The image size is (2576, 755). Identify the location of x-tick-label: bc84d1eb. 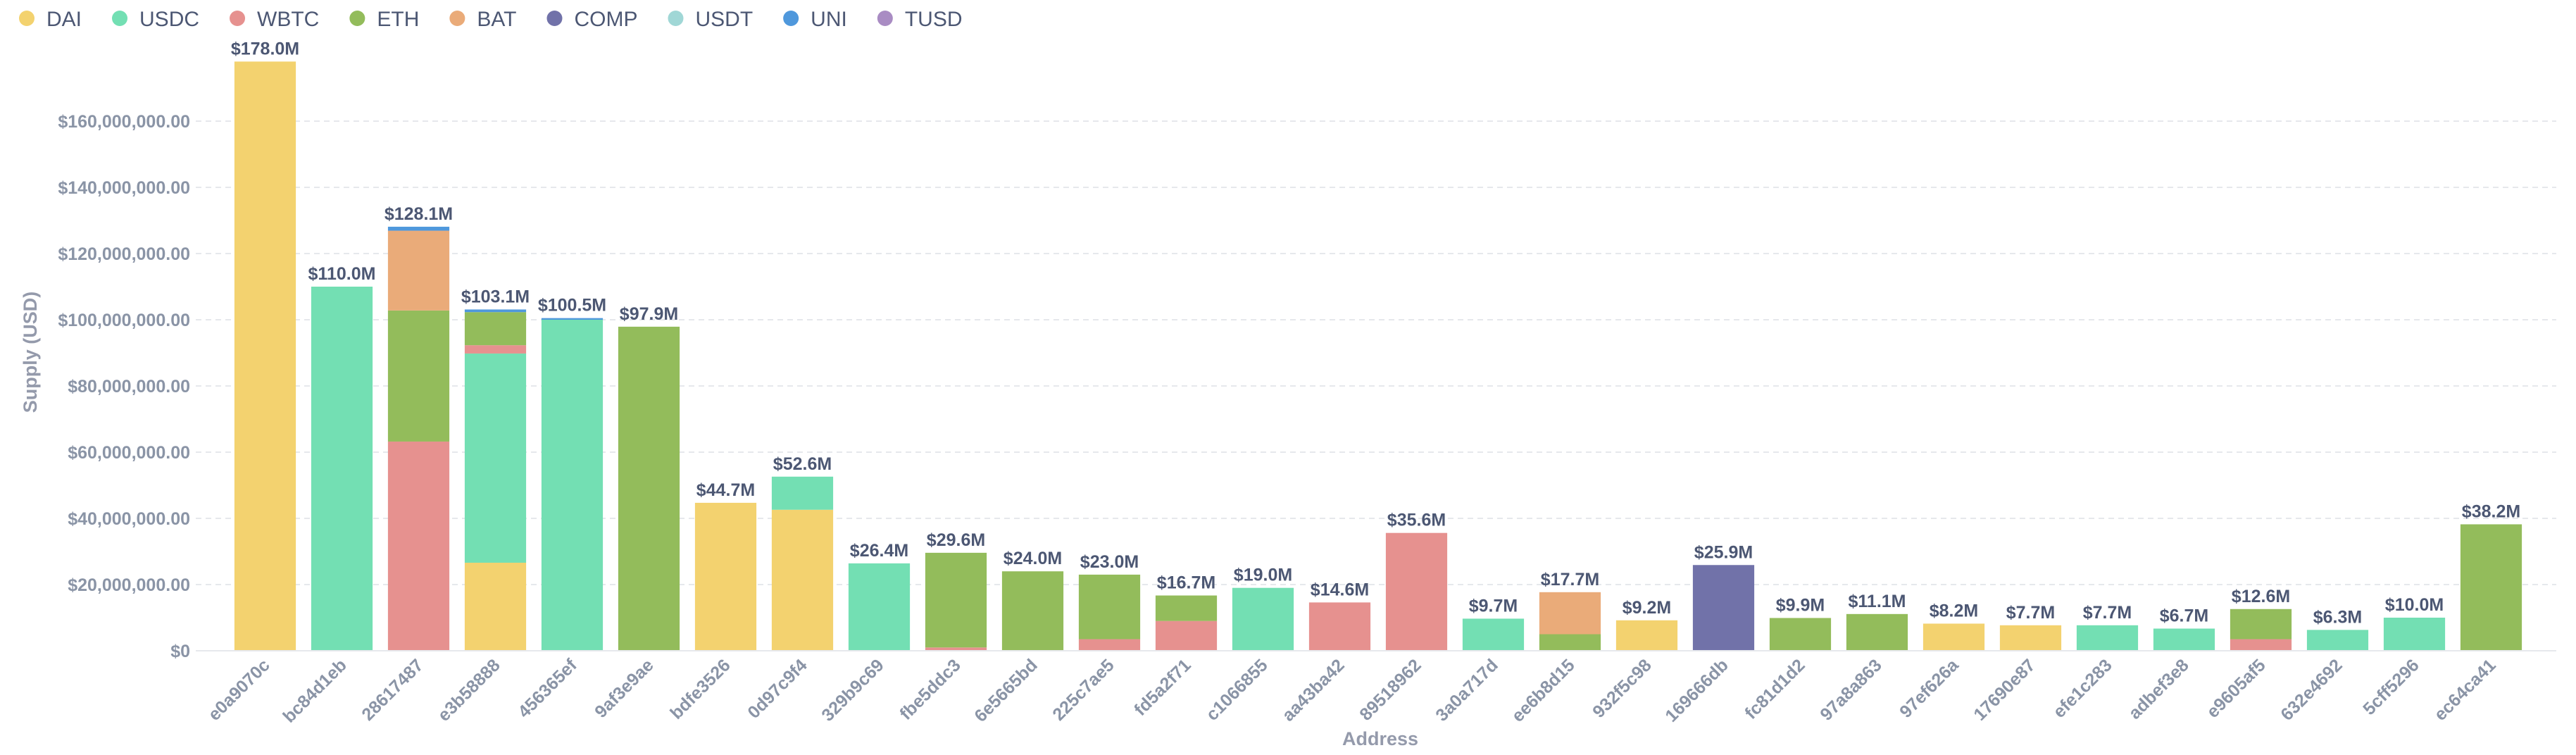
(314, 690).